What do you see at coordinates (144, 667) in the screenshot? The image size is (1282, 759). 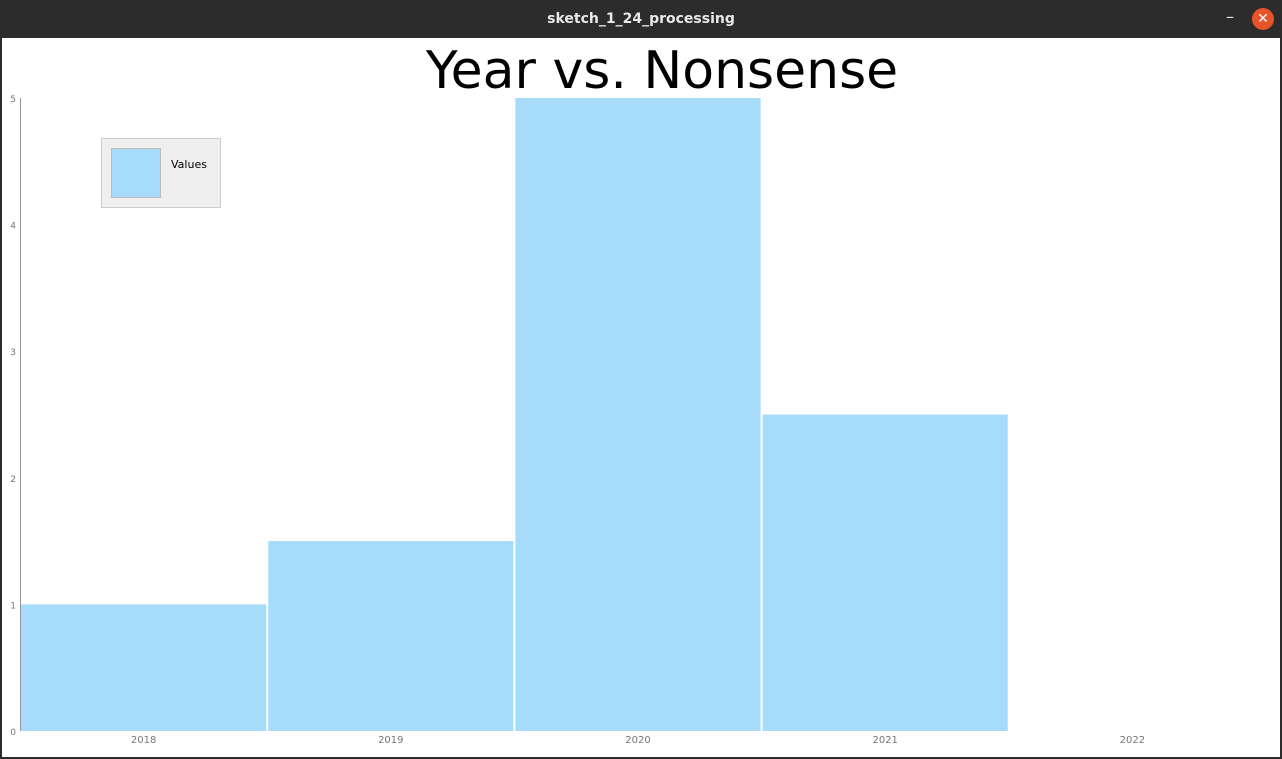 I see `bar-2018` at bounding box center [144, 667].